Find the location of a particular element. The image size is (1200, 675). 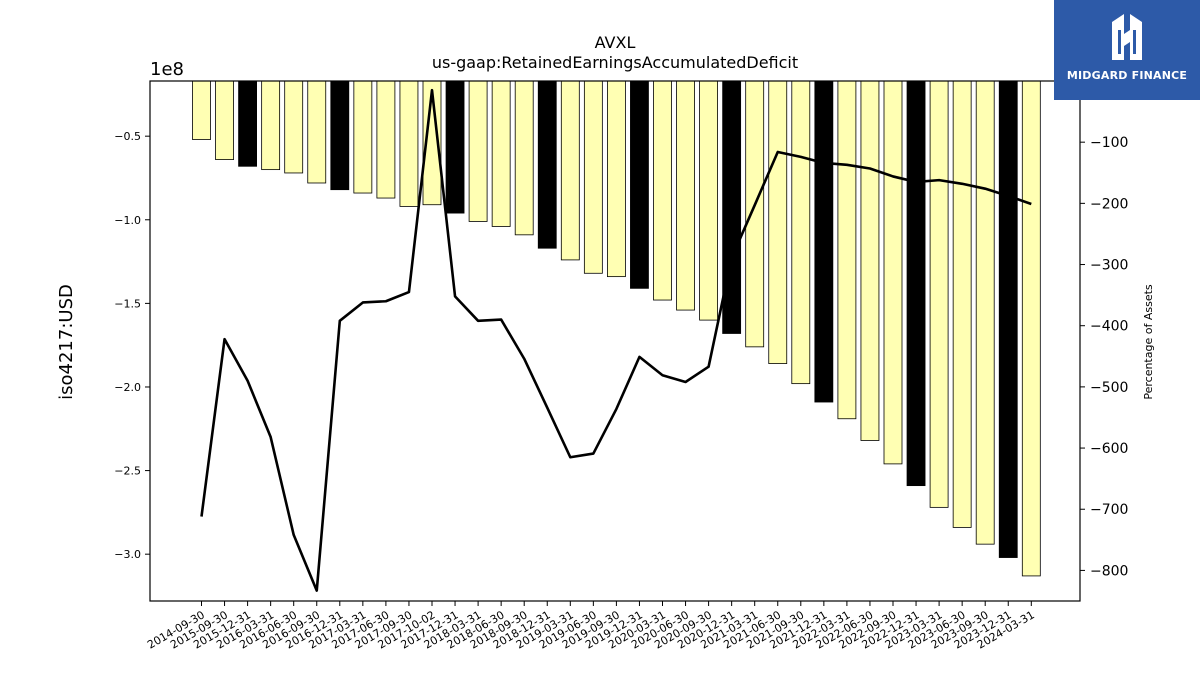

y-tick-label: −1.5 is located at coordinates (127, 303).